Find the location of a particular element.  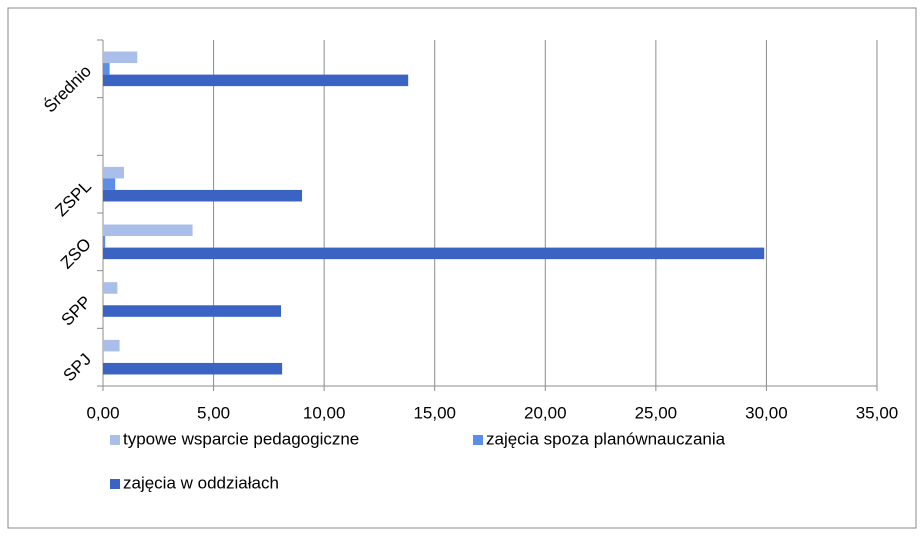

x-tick-label: 30,00 is located at coordinates (766, 412).